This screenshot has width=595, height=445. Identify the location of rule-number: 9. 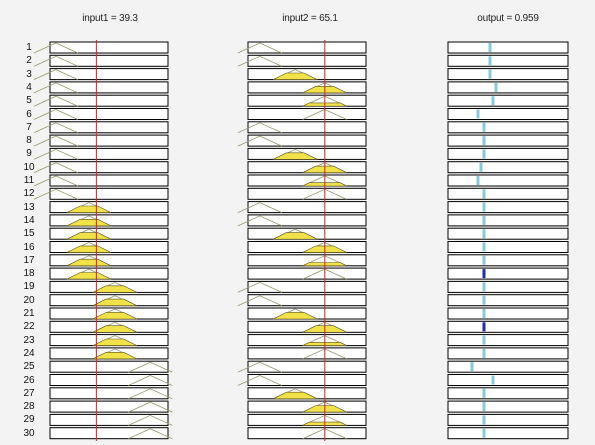
(29, 154).